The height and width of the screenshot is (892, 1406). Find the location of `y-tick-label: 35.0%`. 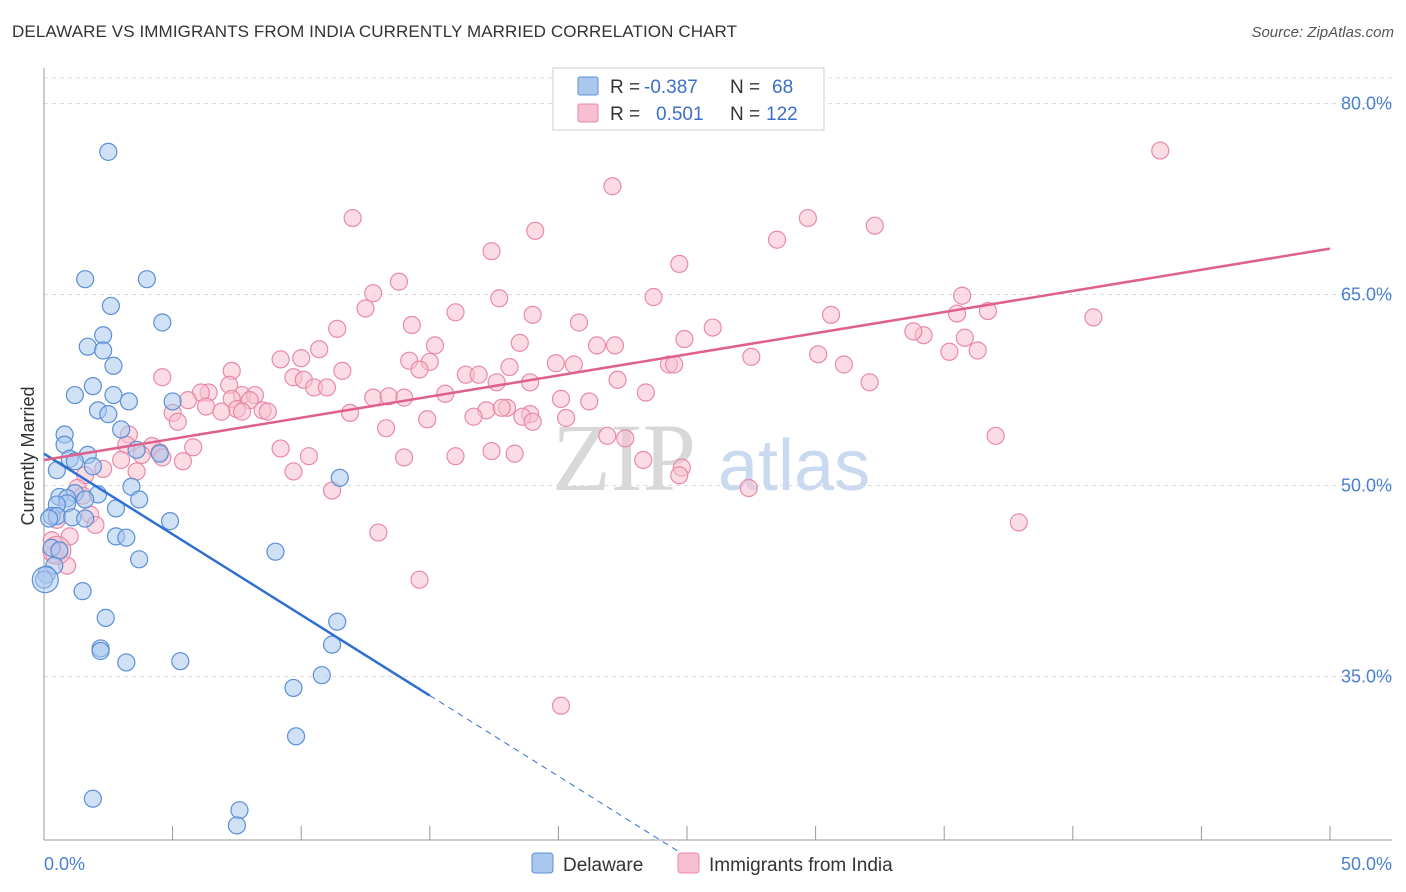

y-tick-label: 35.0% is located at coordinates (1366, 676).